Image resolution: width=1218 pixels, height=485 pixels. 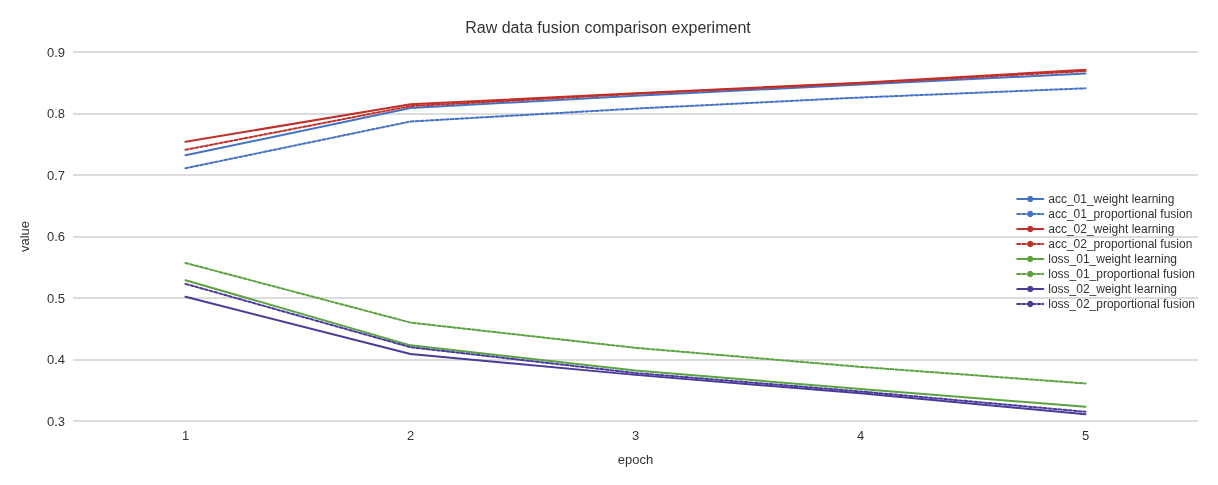 I want to click on legend-label: loss_01_weight learning, so click(x=1112, y=259).